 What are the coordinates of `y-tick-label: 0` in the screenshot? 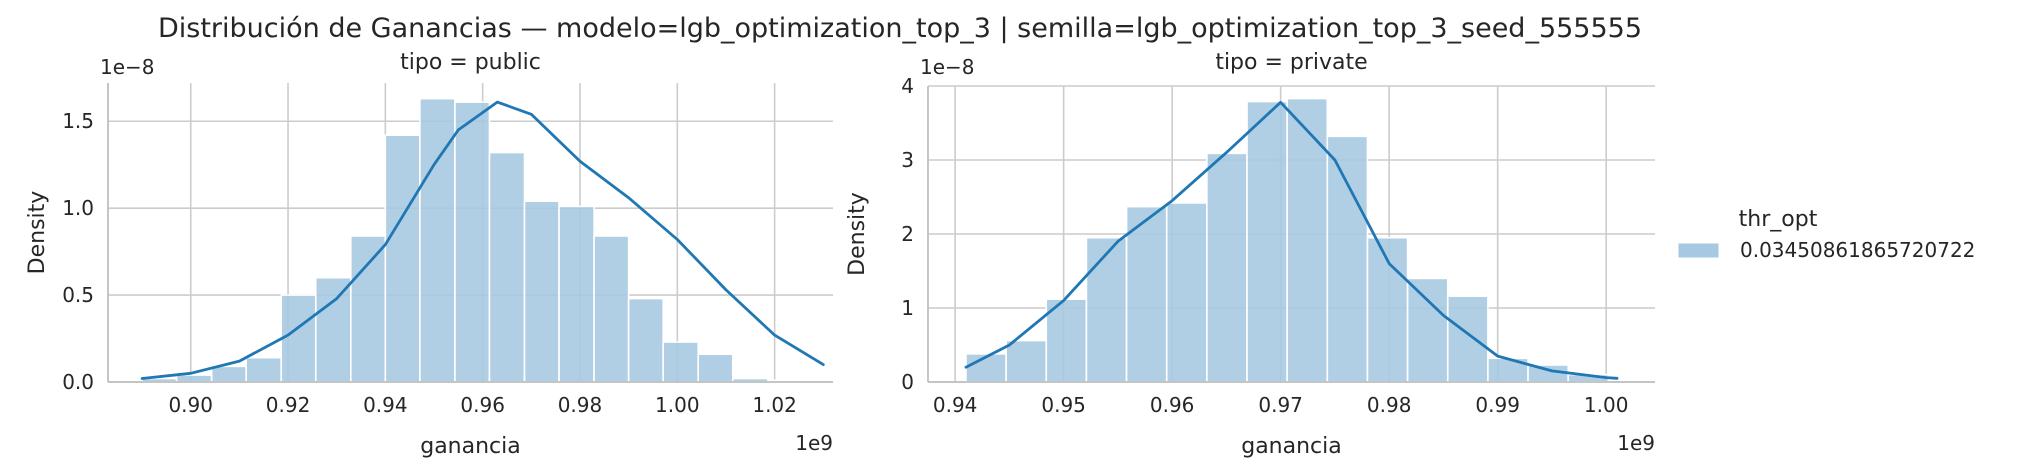 It's located at (907, 382).